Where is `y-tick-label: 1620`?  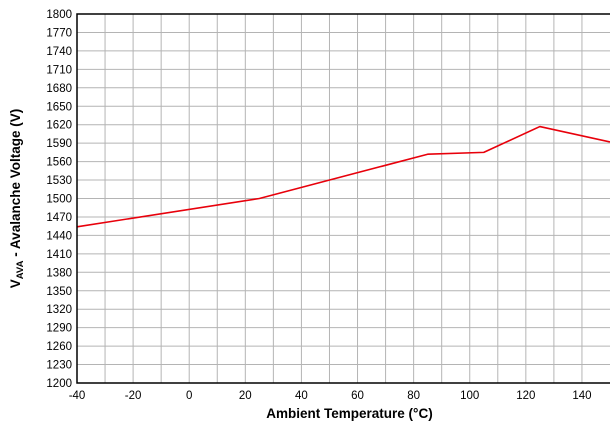
y-tick-label: 1620 is located at coordinates (59, 126).